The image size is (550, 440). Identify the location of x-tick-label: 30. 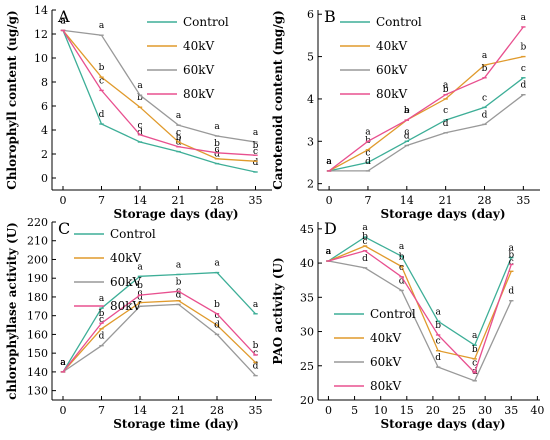
(485, 410).